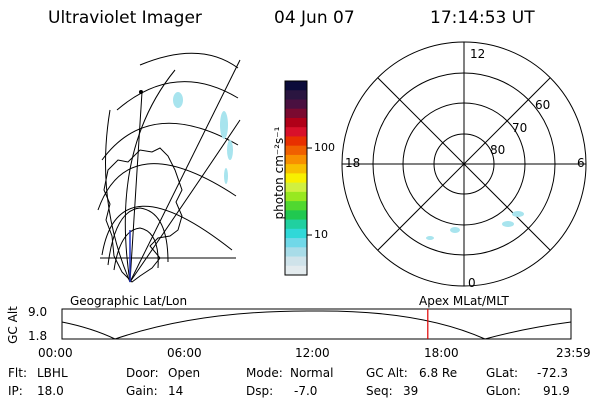  I want to click on ip-value: 18.0, so click(50, 391).